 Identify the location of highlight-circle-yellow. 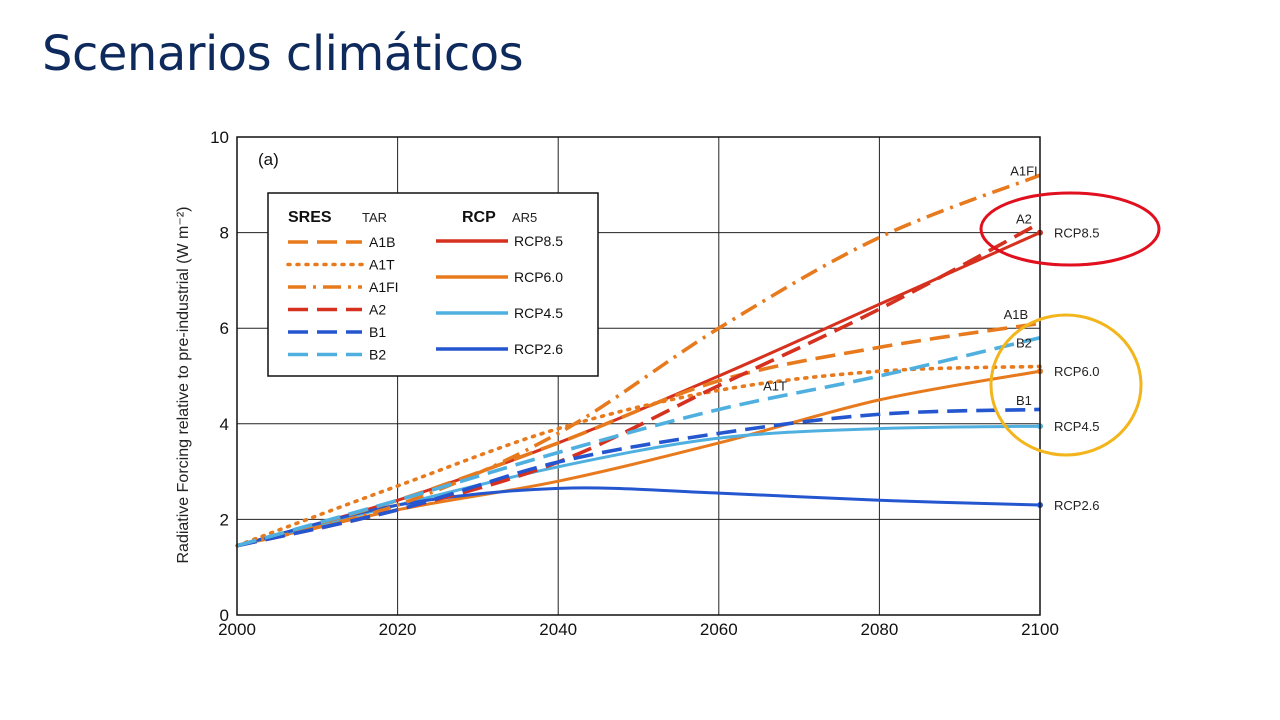
(1066, 385).